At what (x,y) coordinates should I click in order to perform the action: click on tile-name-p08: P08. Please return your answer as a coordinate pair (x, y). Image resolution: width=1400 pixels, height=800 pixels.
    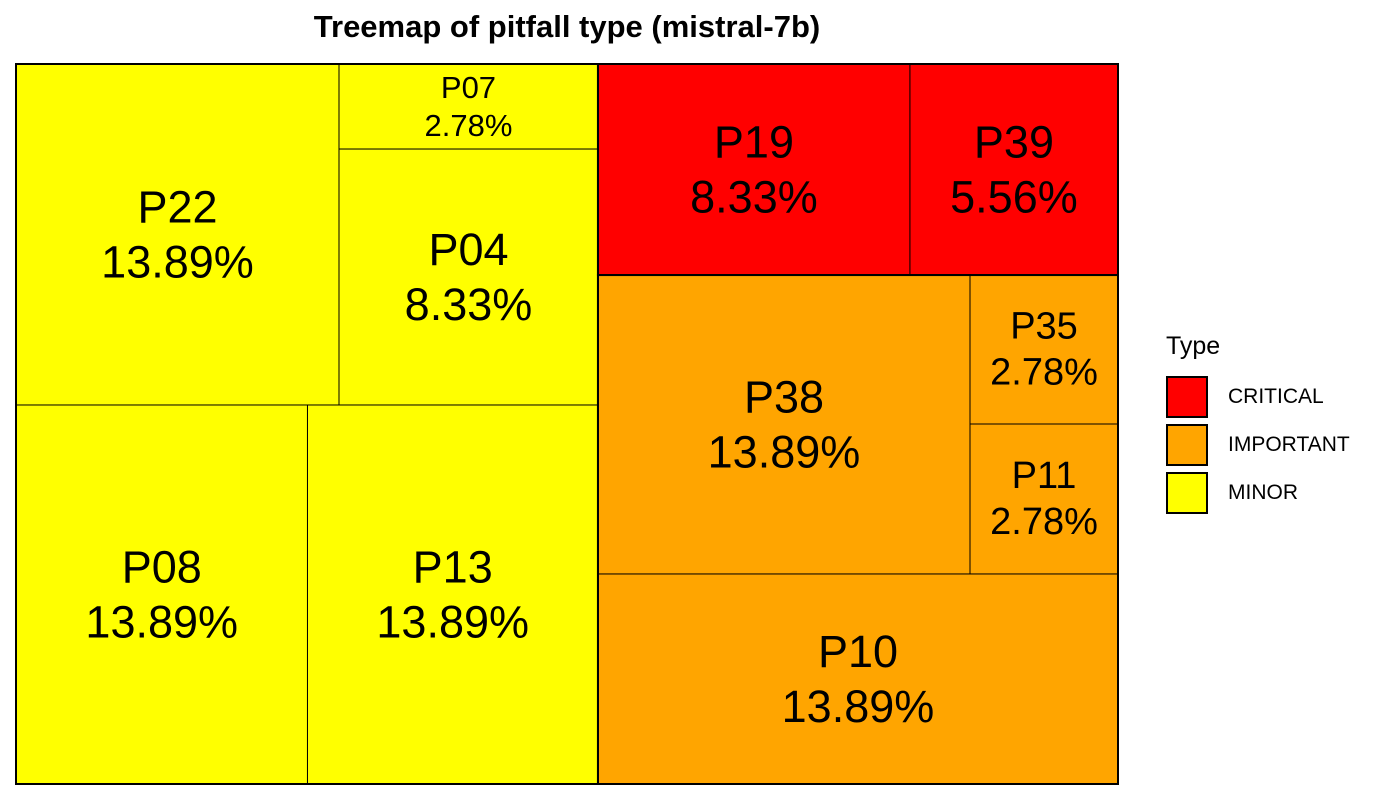
    Looking at the image, I should click on (162, 567).